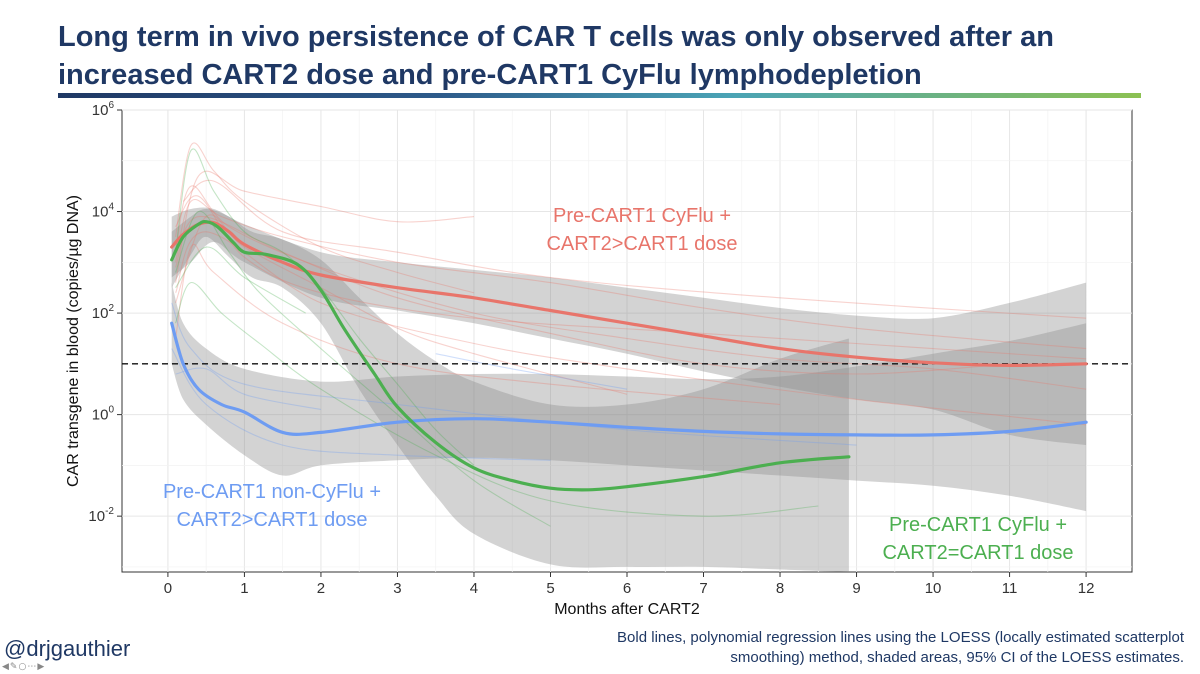  Describe the element at coordinates (73, 341) in the screenshot. I see `y-axis-label: CAR transgene in blood (copies/µg DNA)` at that location.